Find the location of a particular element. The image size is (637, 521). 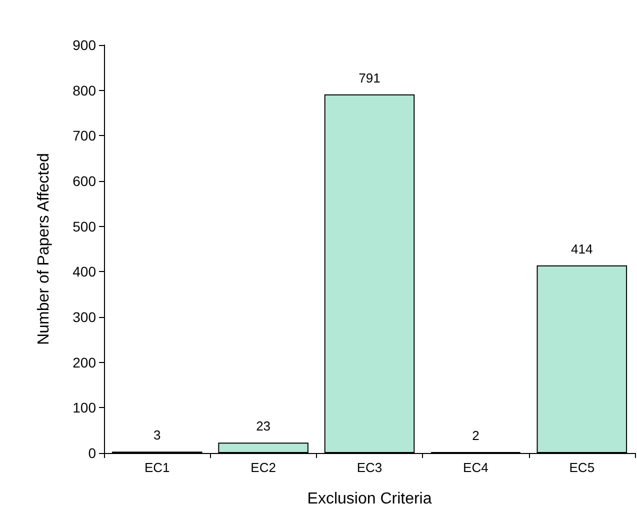

y-tick-label: 300 is located at coordinates (84, 317).